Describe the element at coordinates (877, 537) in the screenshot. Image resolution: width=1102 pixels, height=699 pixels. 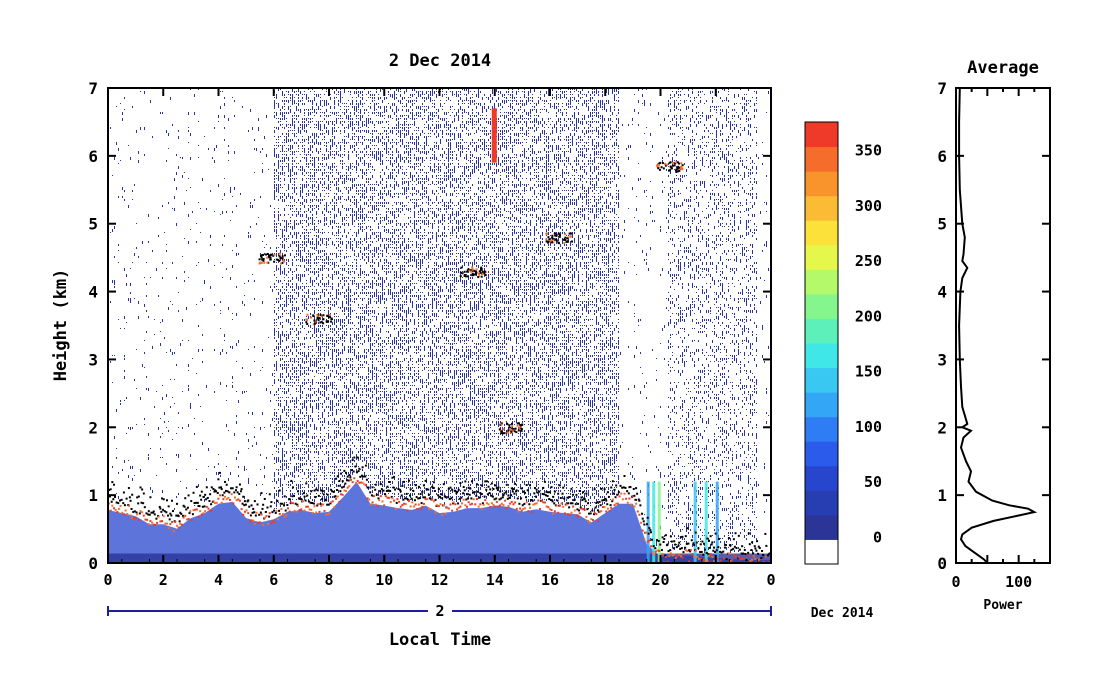
I see `colorbar-tick-label: 0` at that location.